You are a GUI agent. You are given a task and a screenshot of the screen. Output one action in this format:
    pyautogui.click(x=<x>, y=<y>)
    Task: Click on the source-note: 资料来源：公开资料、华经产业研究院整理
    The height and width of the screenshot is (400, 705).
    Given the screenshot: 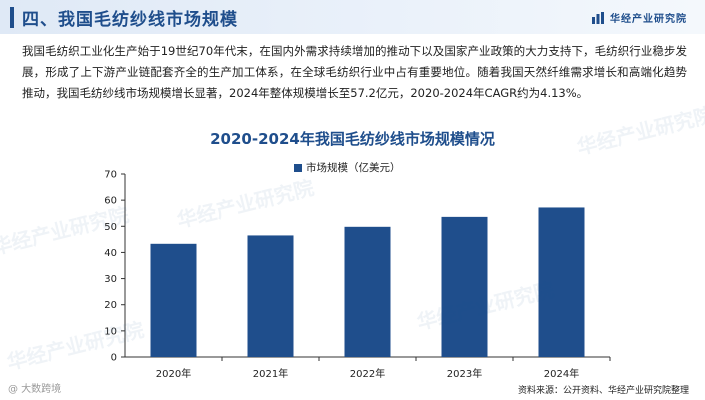 What is the action you would take?
    pyautogui.click(x=603, y=391)
    